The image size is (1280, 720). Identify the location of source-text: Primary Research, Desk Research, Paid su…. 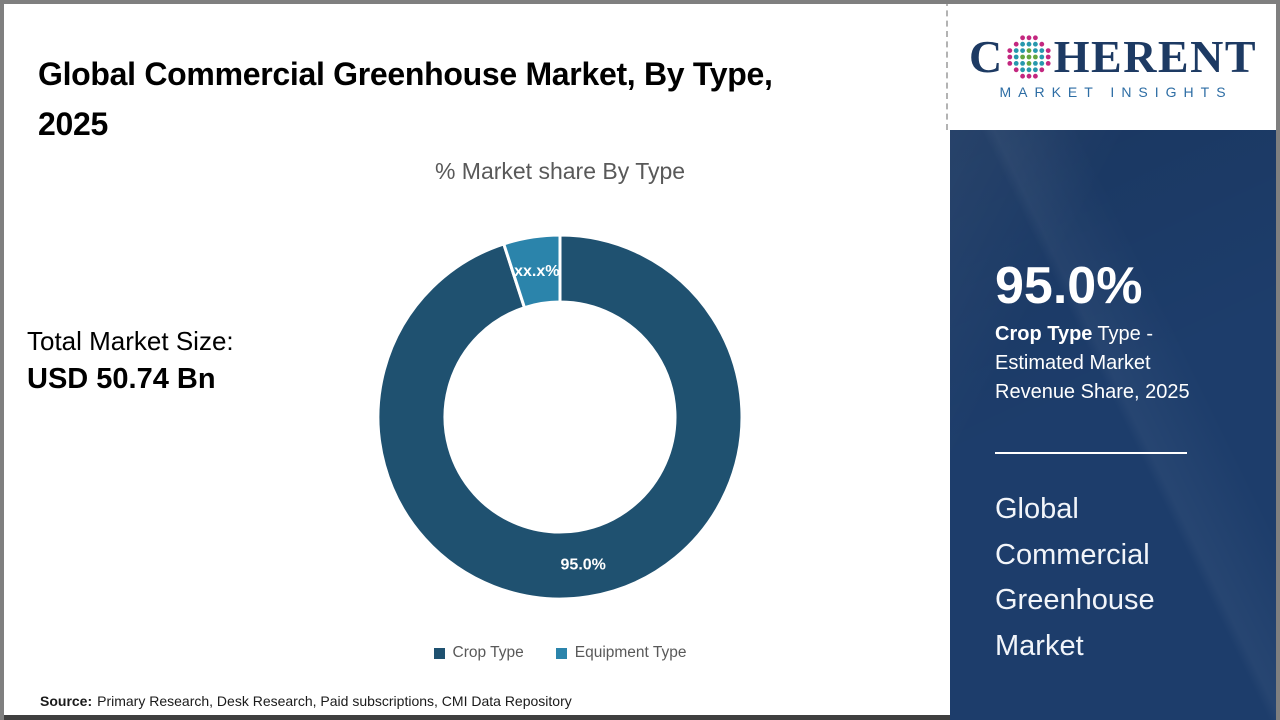
(334, 700).